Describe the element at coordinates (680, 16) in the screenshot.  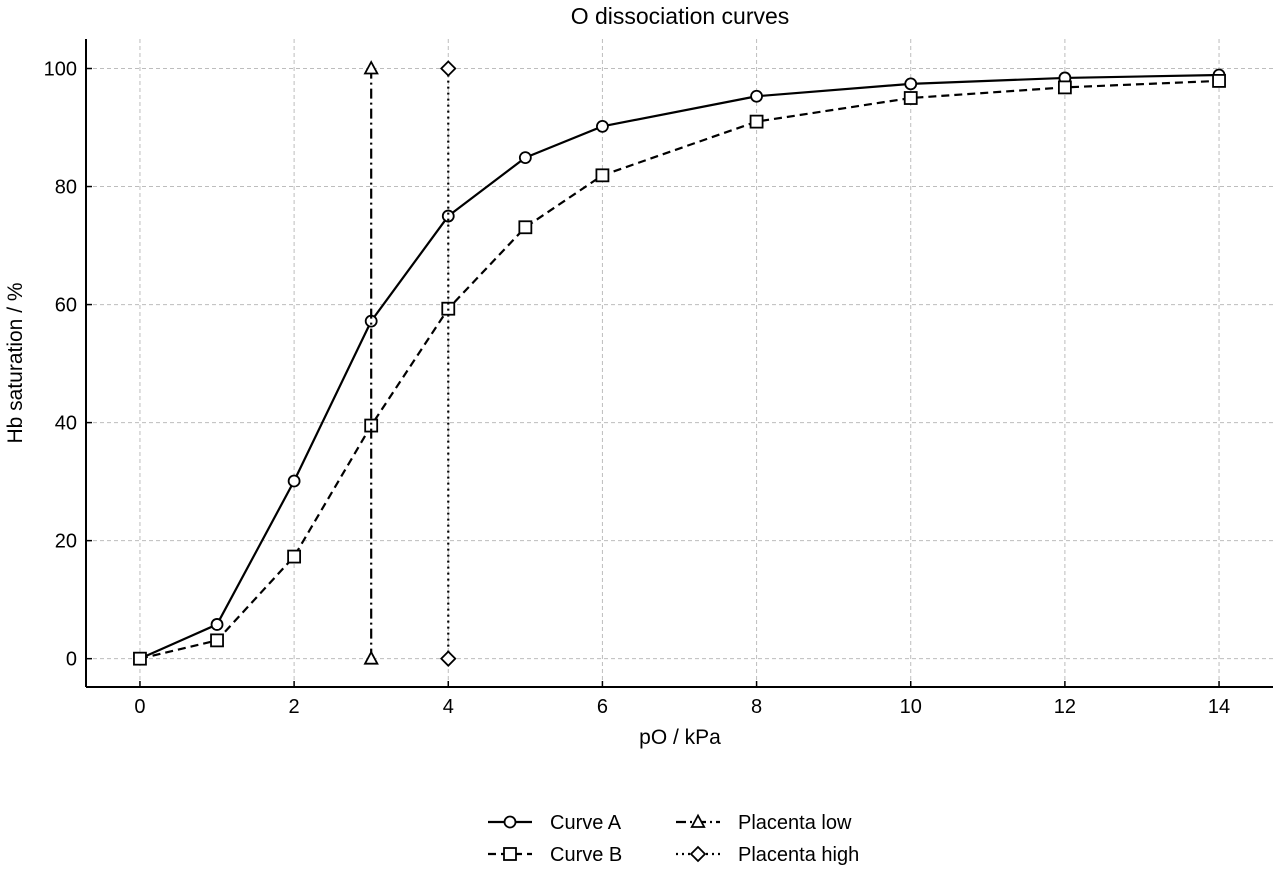
I see `chart-title: O dissociation curves` at that location.